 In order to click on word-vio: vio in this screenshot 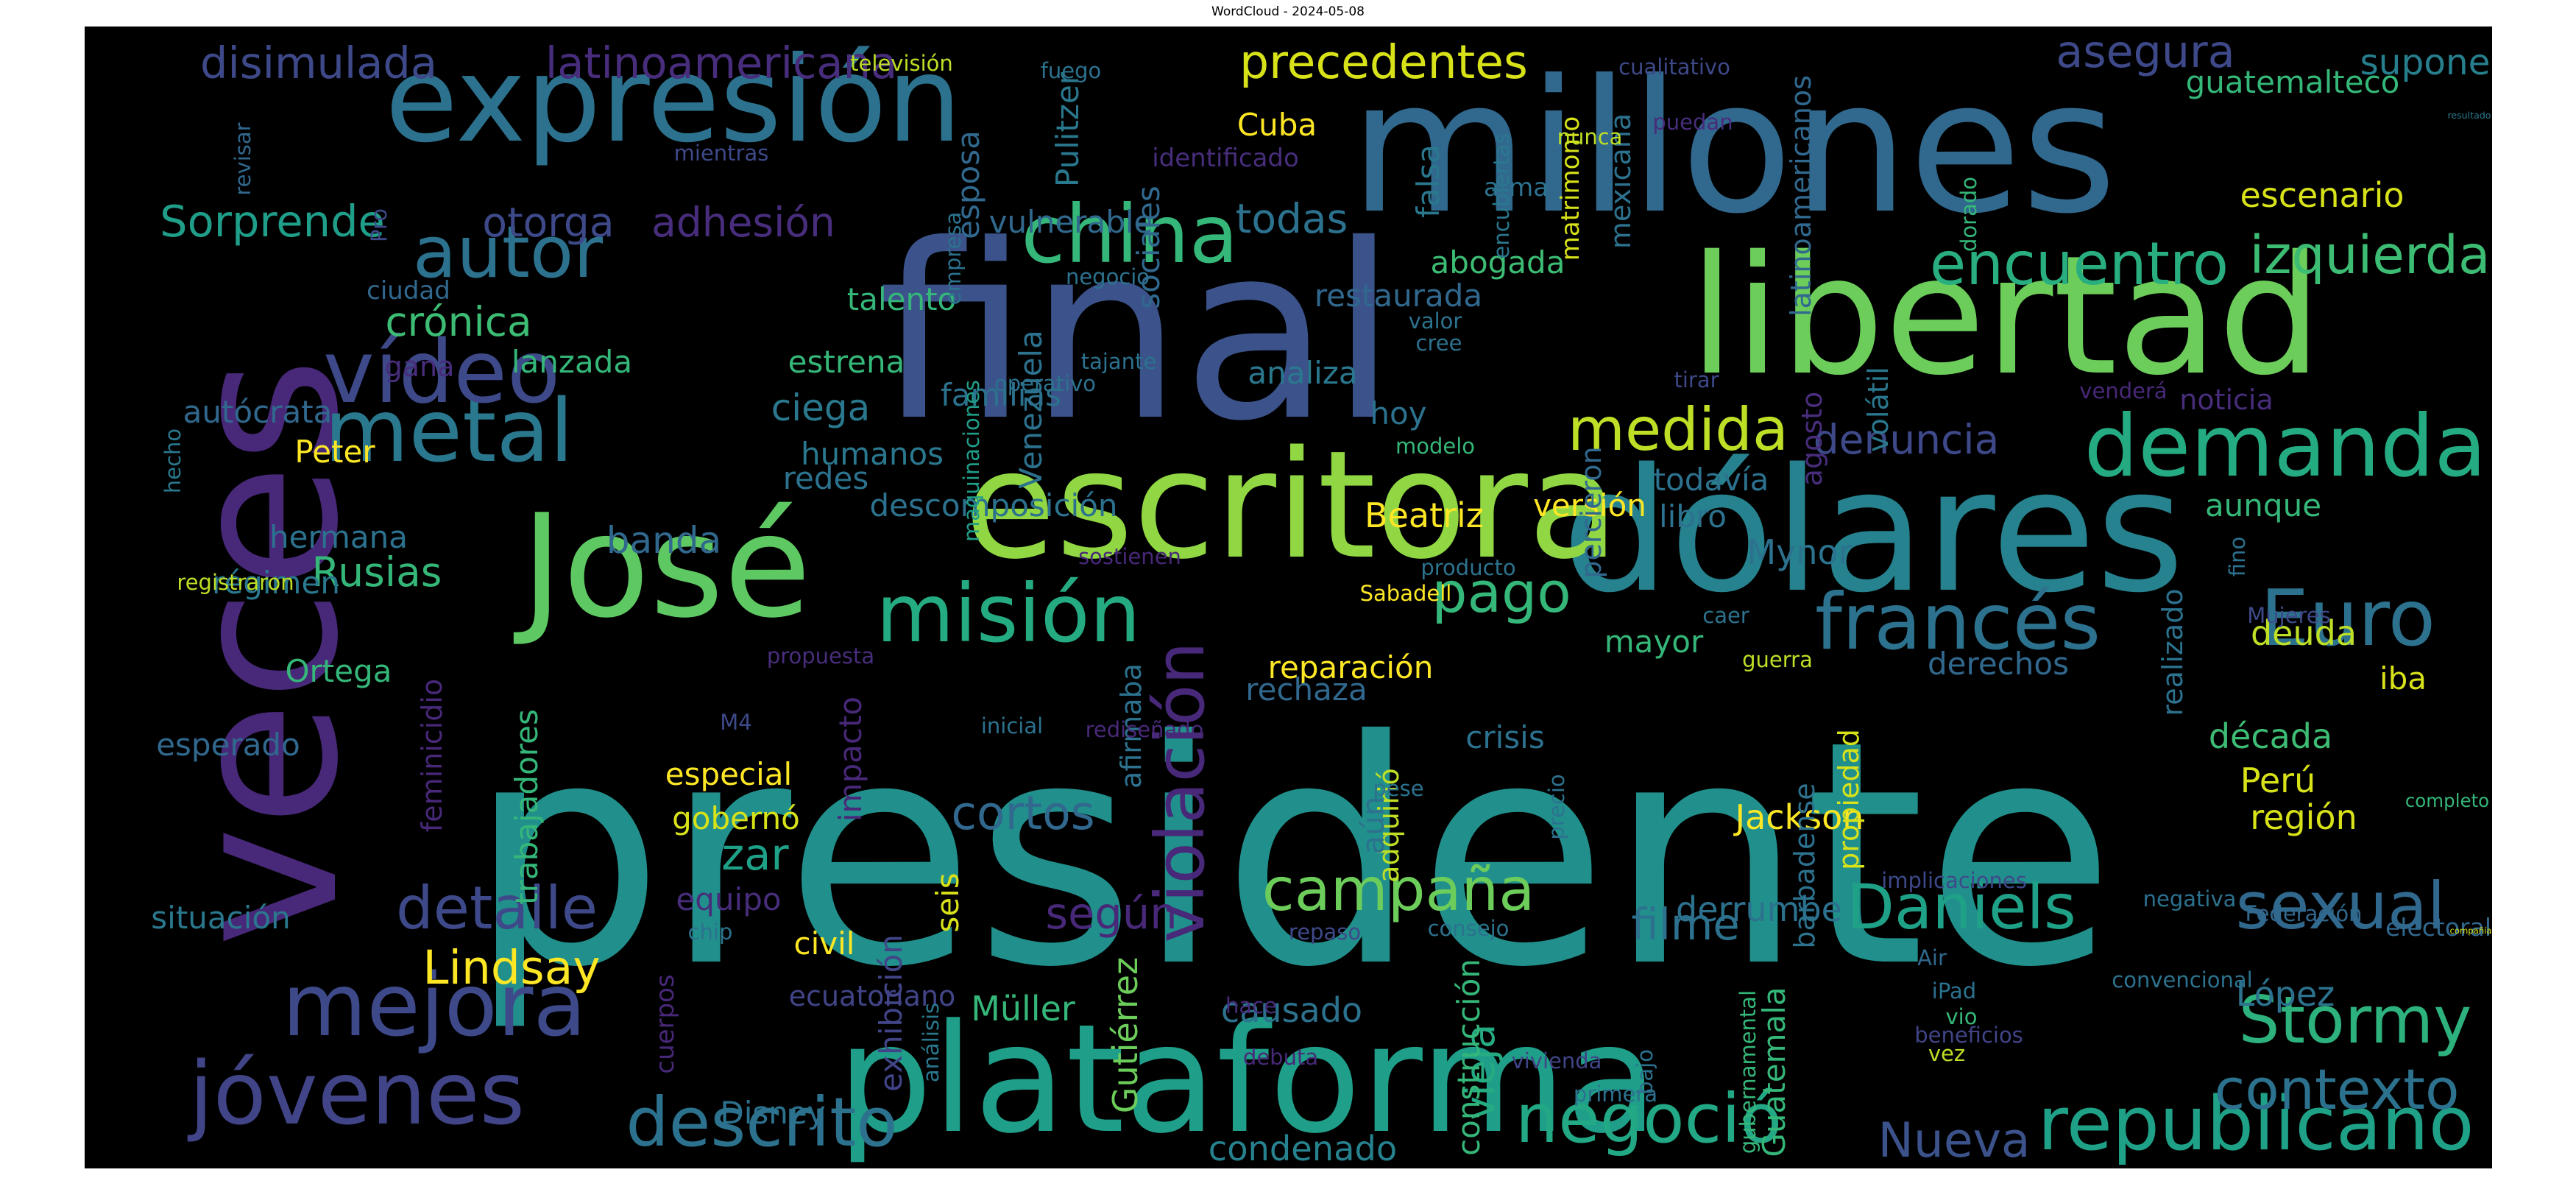, I will do `click(1962, 1016)`.